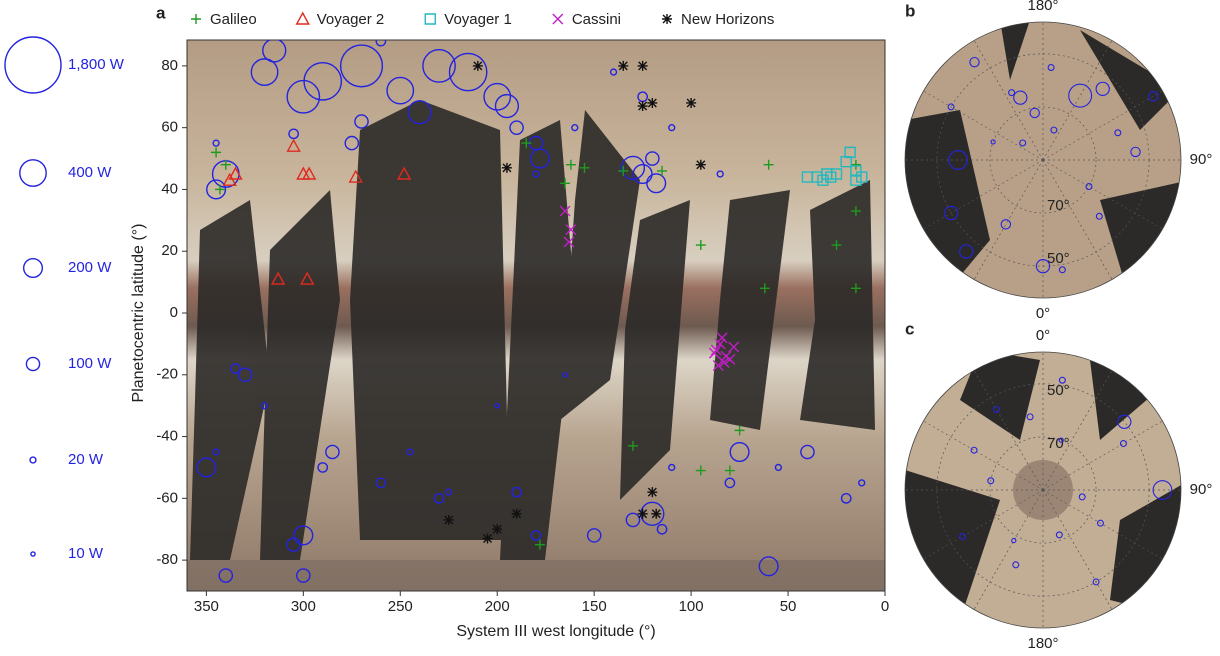 This screenshot has height=656, width=1220. What do you see at coordinates (86, 459) in the screenshot?
I see `size-legend-label: 20 W` at bounding box center [86, 459].